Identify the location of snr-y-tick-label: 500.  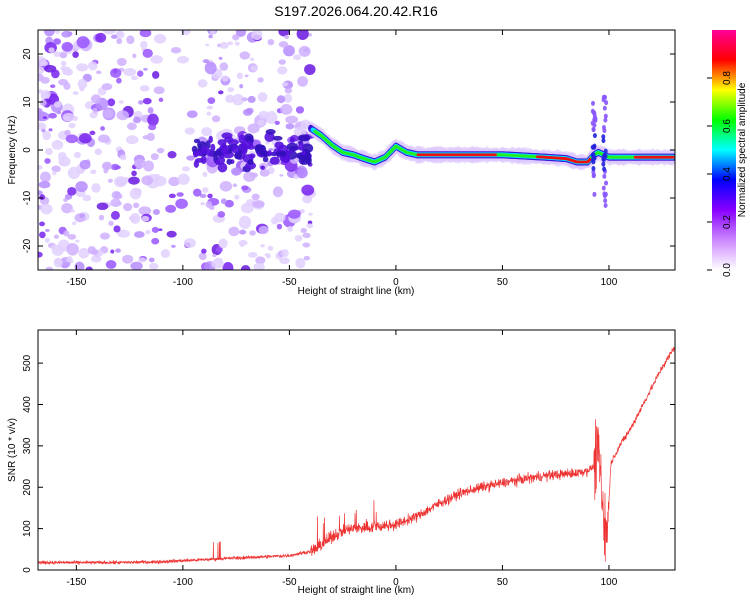
(27, 362).